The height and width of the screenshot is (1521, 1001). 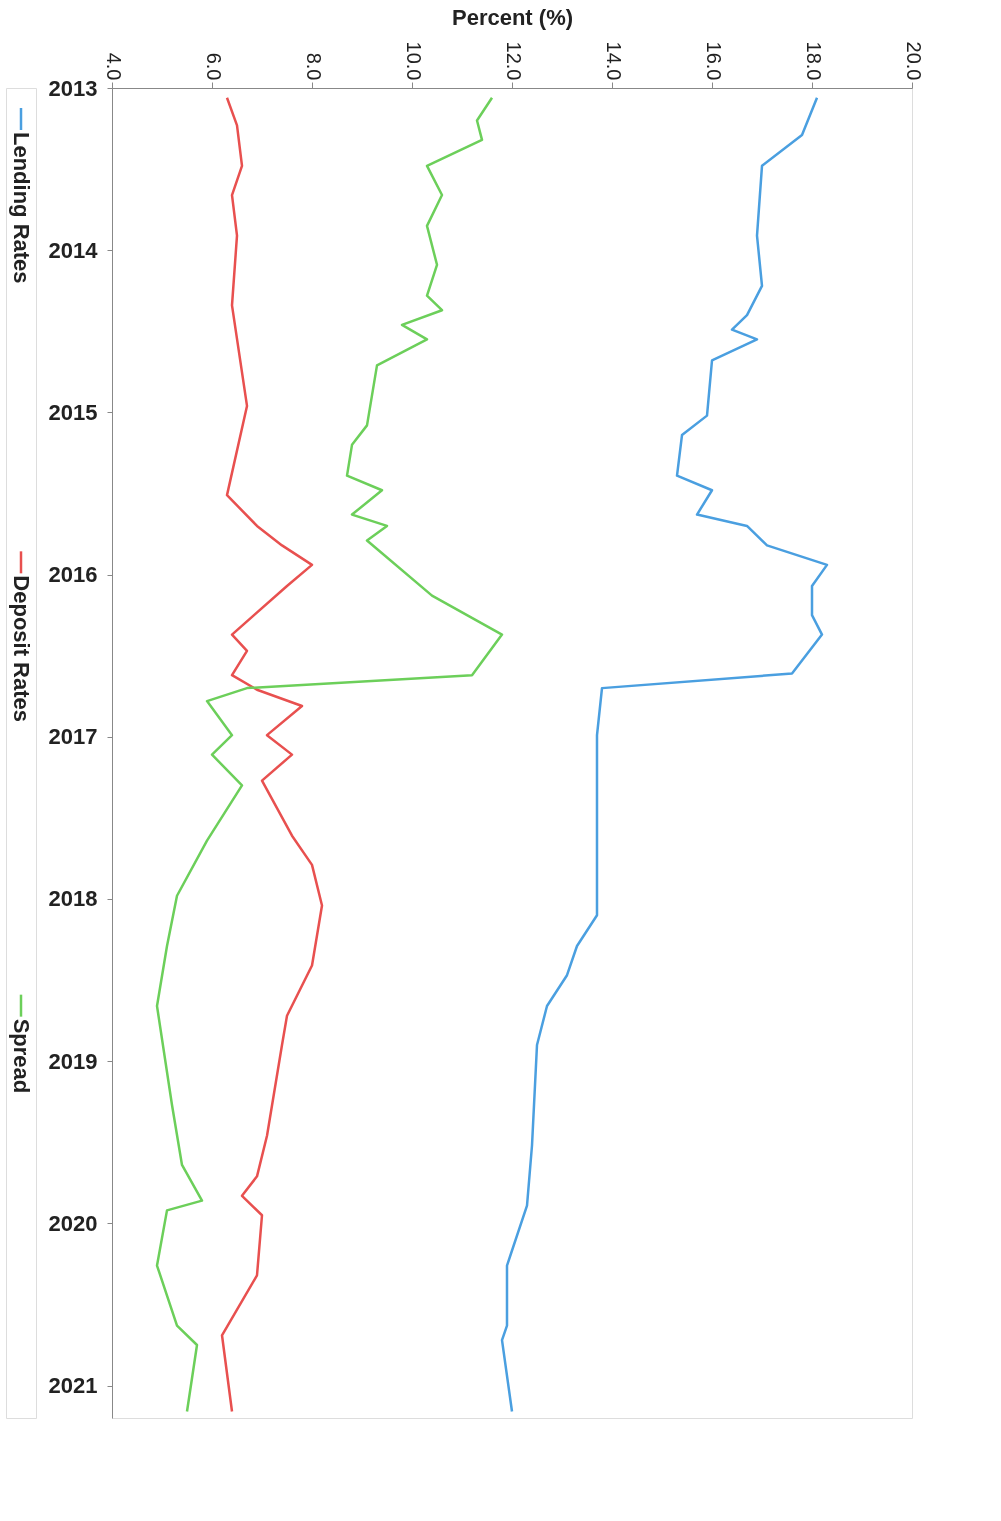 What do you see at coordinates (21, 1056) in the screenshot?
I see `legend-label: Spread` at bounding box center [21, 1056].